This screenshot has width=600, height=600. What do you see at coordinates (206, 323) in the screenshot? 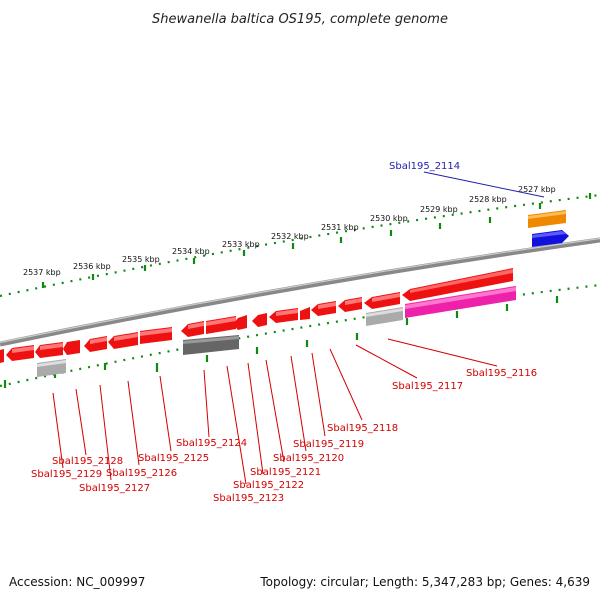
I see `red-gene-highlights` at bounding box center [206, 323].